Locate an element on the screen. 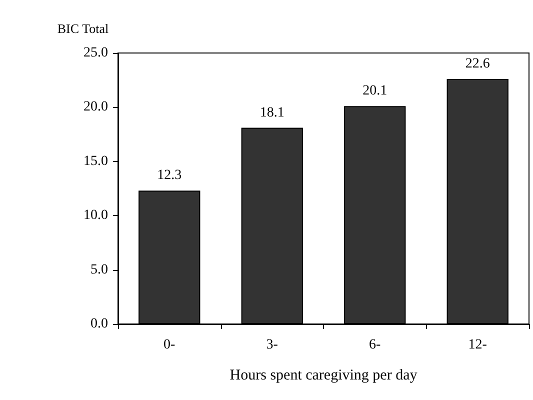 The height and width of the screenshot is (400, 533). y-tick-label: 10.0 is located at coordinates (96, 216).